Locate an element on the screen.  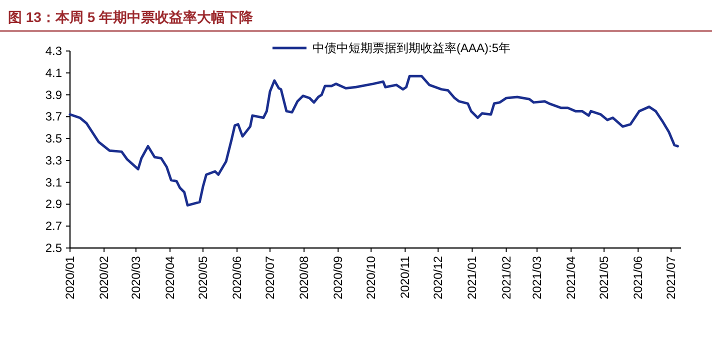
y-tick-label: 3.5 is located at coordinates (53, 139).